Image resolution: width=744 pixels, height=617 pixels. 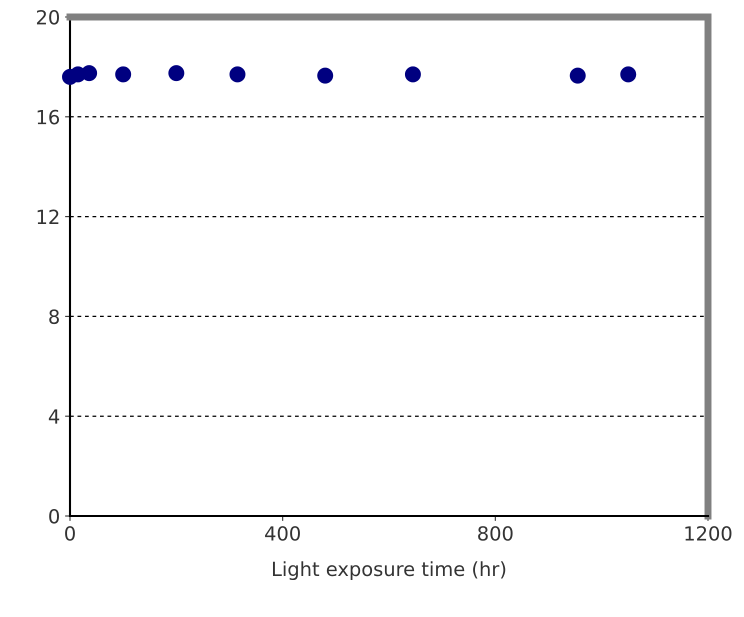 I want to click on x-tick-label: 400, so click(x=282, y=533).